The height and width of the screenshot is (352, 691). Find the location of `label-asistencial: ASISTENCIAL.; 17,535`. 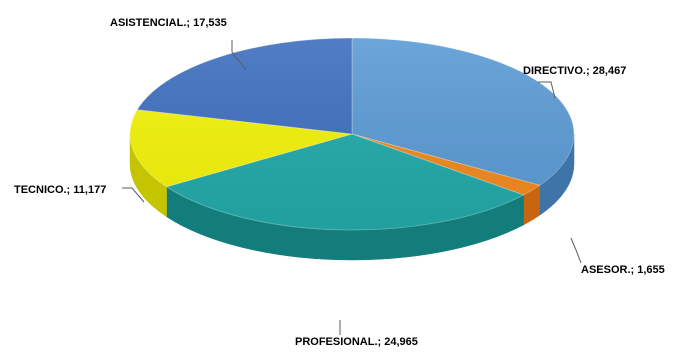

label-asistencial: ASISTENCIAL.; 17,535 is located at coordinates (168, 23).